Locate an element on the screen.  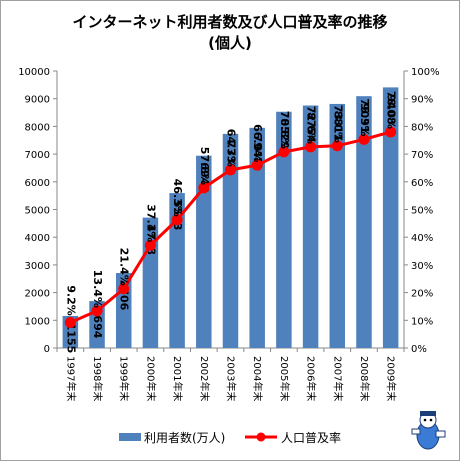
rate-value-label: 64.3% is located at coordinates (231, 148).